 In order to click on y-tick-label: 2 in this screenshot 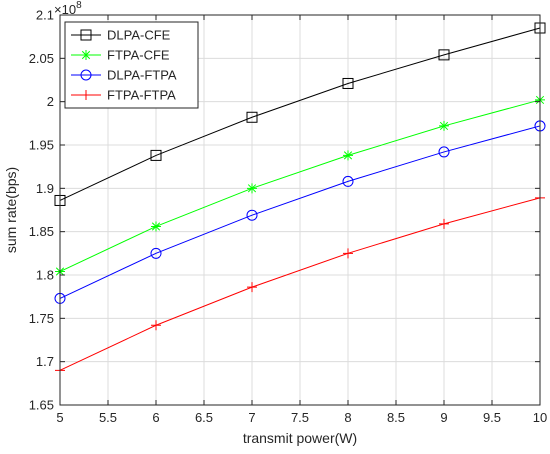, I will do `click(50, 101)`.